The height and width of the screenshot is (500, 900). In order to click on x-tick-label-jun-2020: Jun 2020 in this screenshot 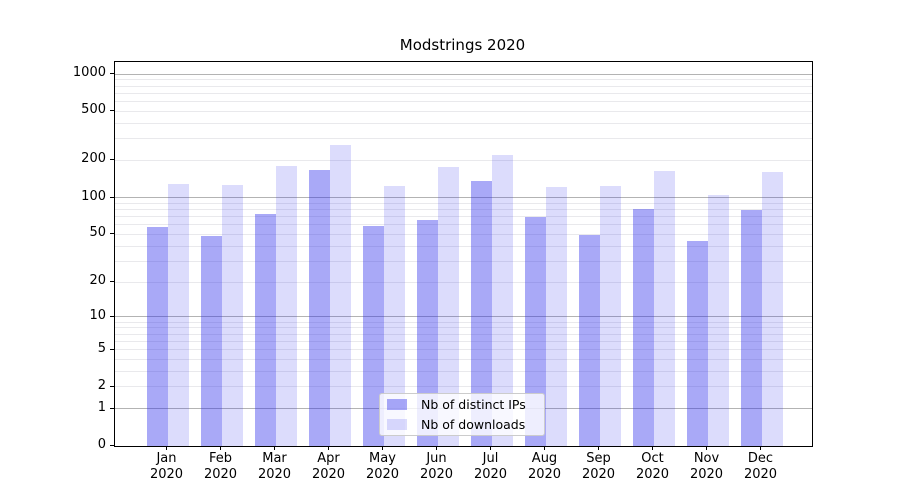, I will do `click(436, 466)`.